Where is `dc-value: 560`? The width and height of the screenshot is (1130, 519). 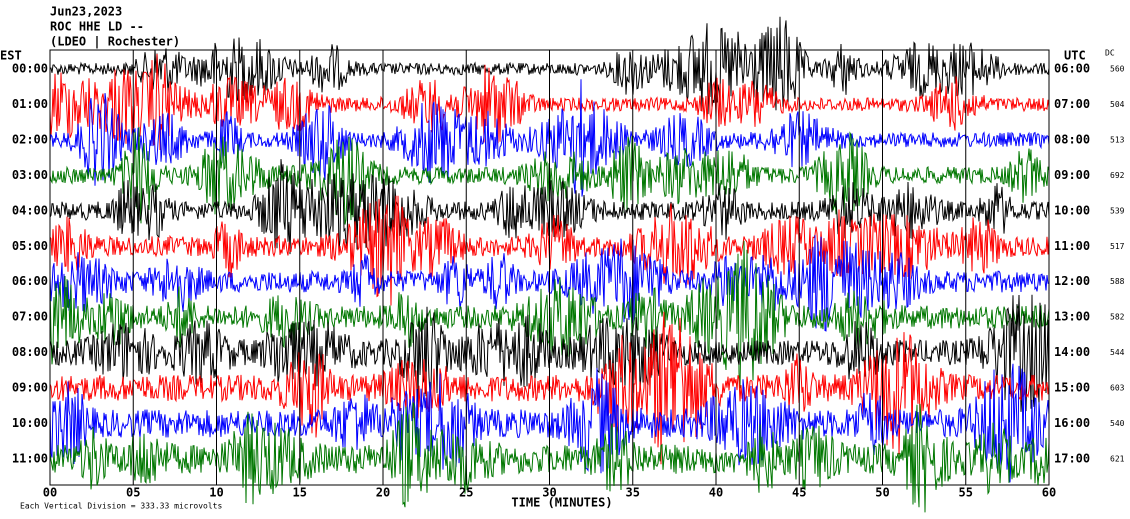
dc-value: 560 is located at coordinates (1117, 69).